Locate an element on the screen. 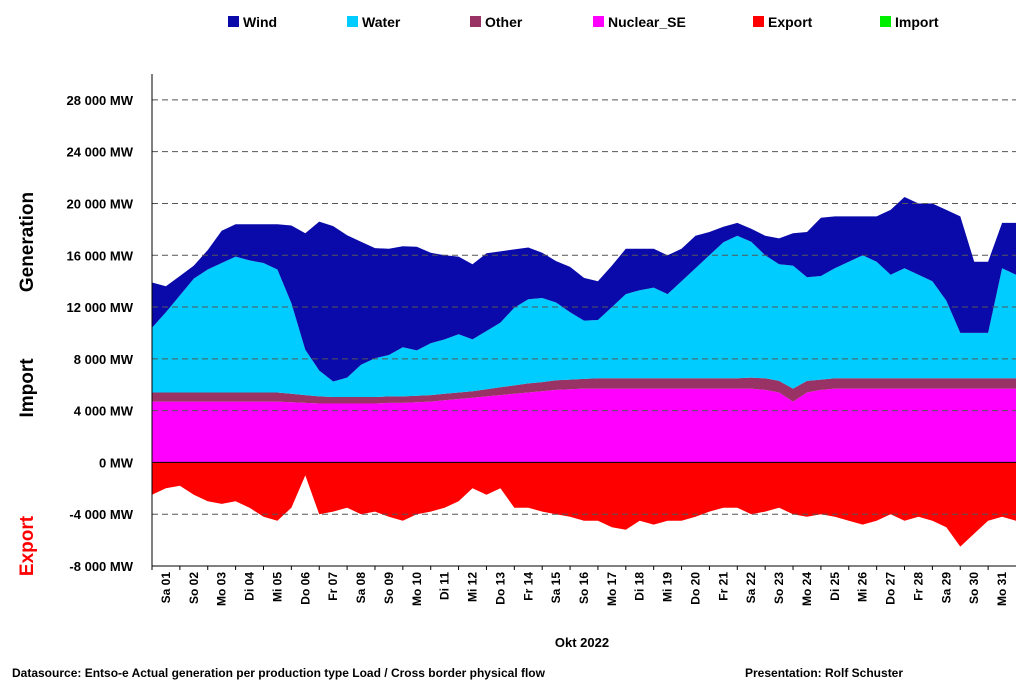  y-tick-label: 16 000 MW is located at coordinates (100, 255).